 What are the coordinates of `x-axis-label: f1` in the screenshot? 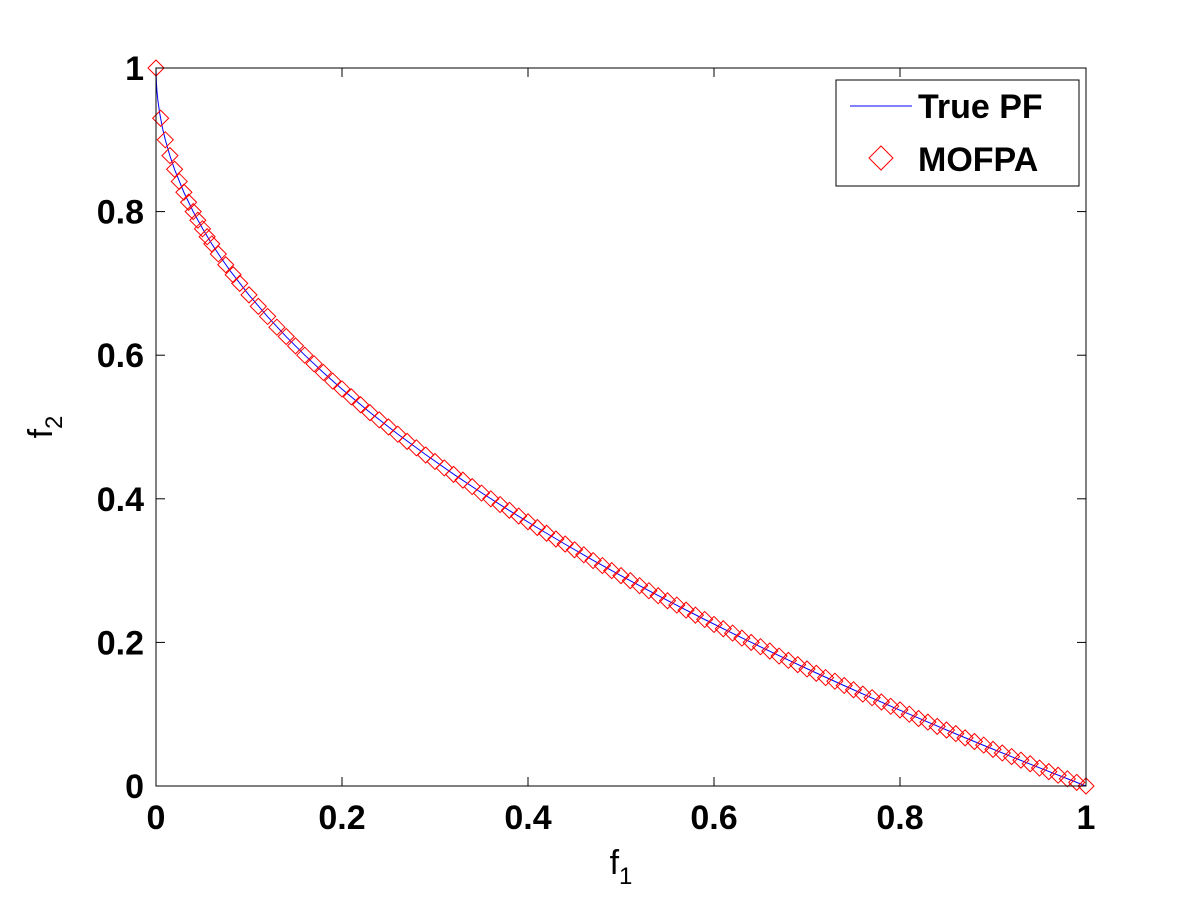 It's located at (621, 867).